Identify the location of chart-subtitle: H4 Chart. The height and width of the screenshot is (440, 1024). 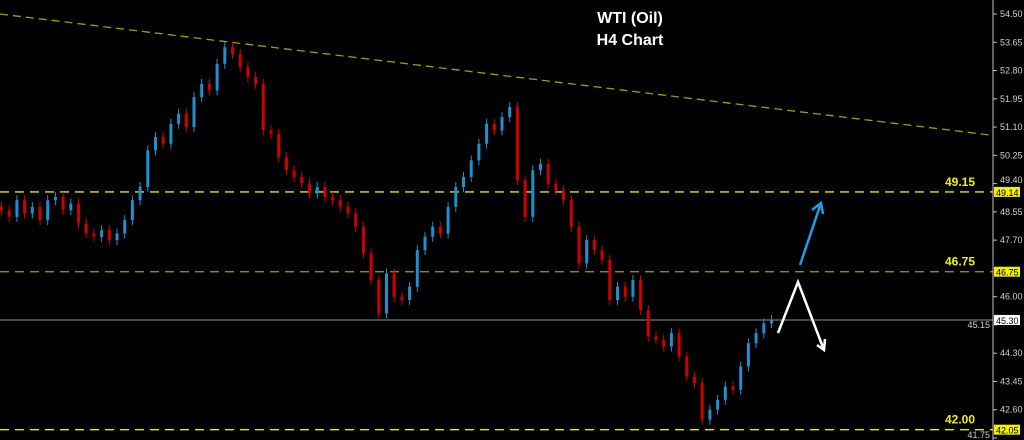
(630, 40).